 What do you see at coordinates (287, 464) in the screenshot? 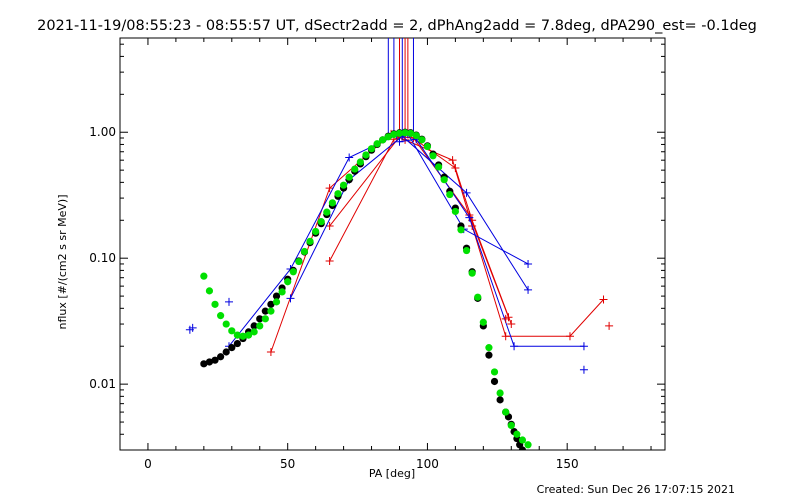
I see `x-tick-label: 50` at bounding box center [287, 464].